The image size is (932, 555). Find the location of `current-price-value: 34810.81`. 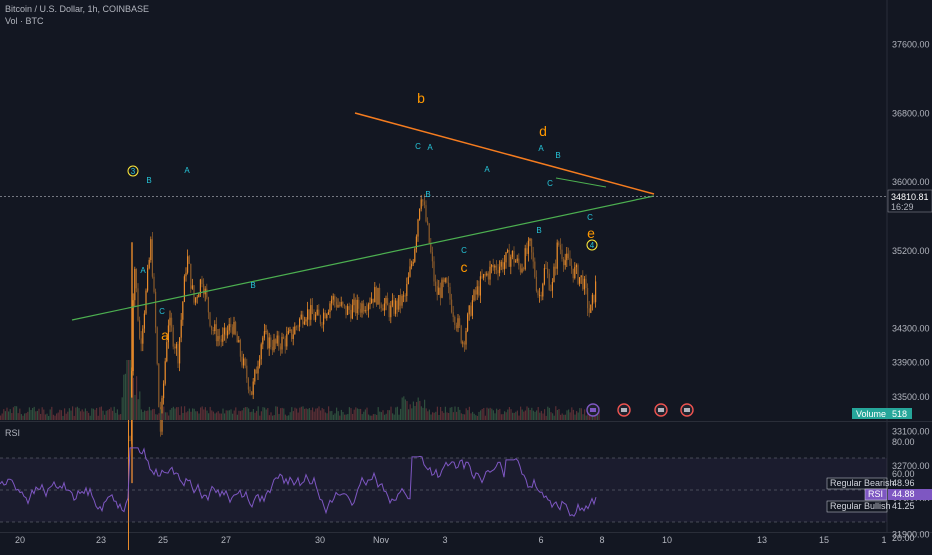

current-price-value: 34810.81 is located at coordinates (910, 197).